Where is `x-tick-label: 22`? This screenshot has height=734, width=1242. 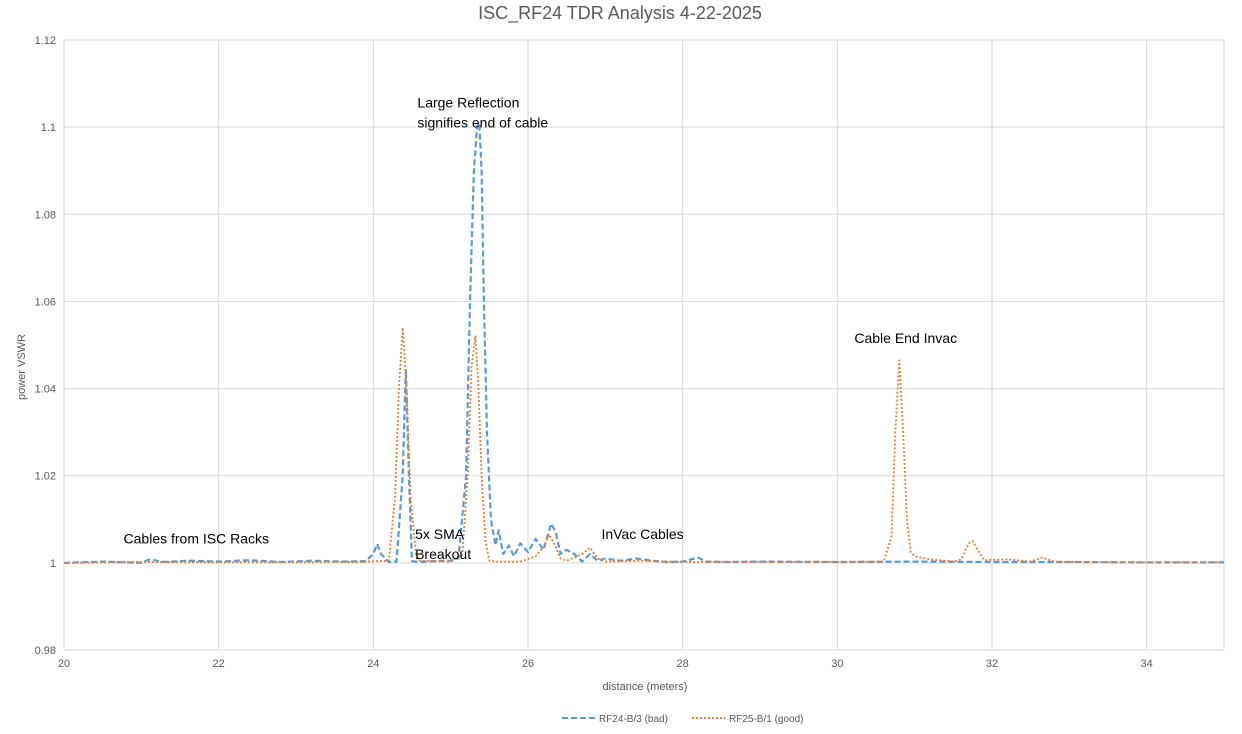
x-tick-label: 22 is located at coordinates (219, 664).